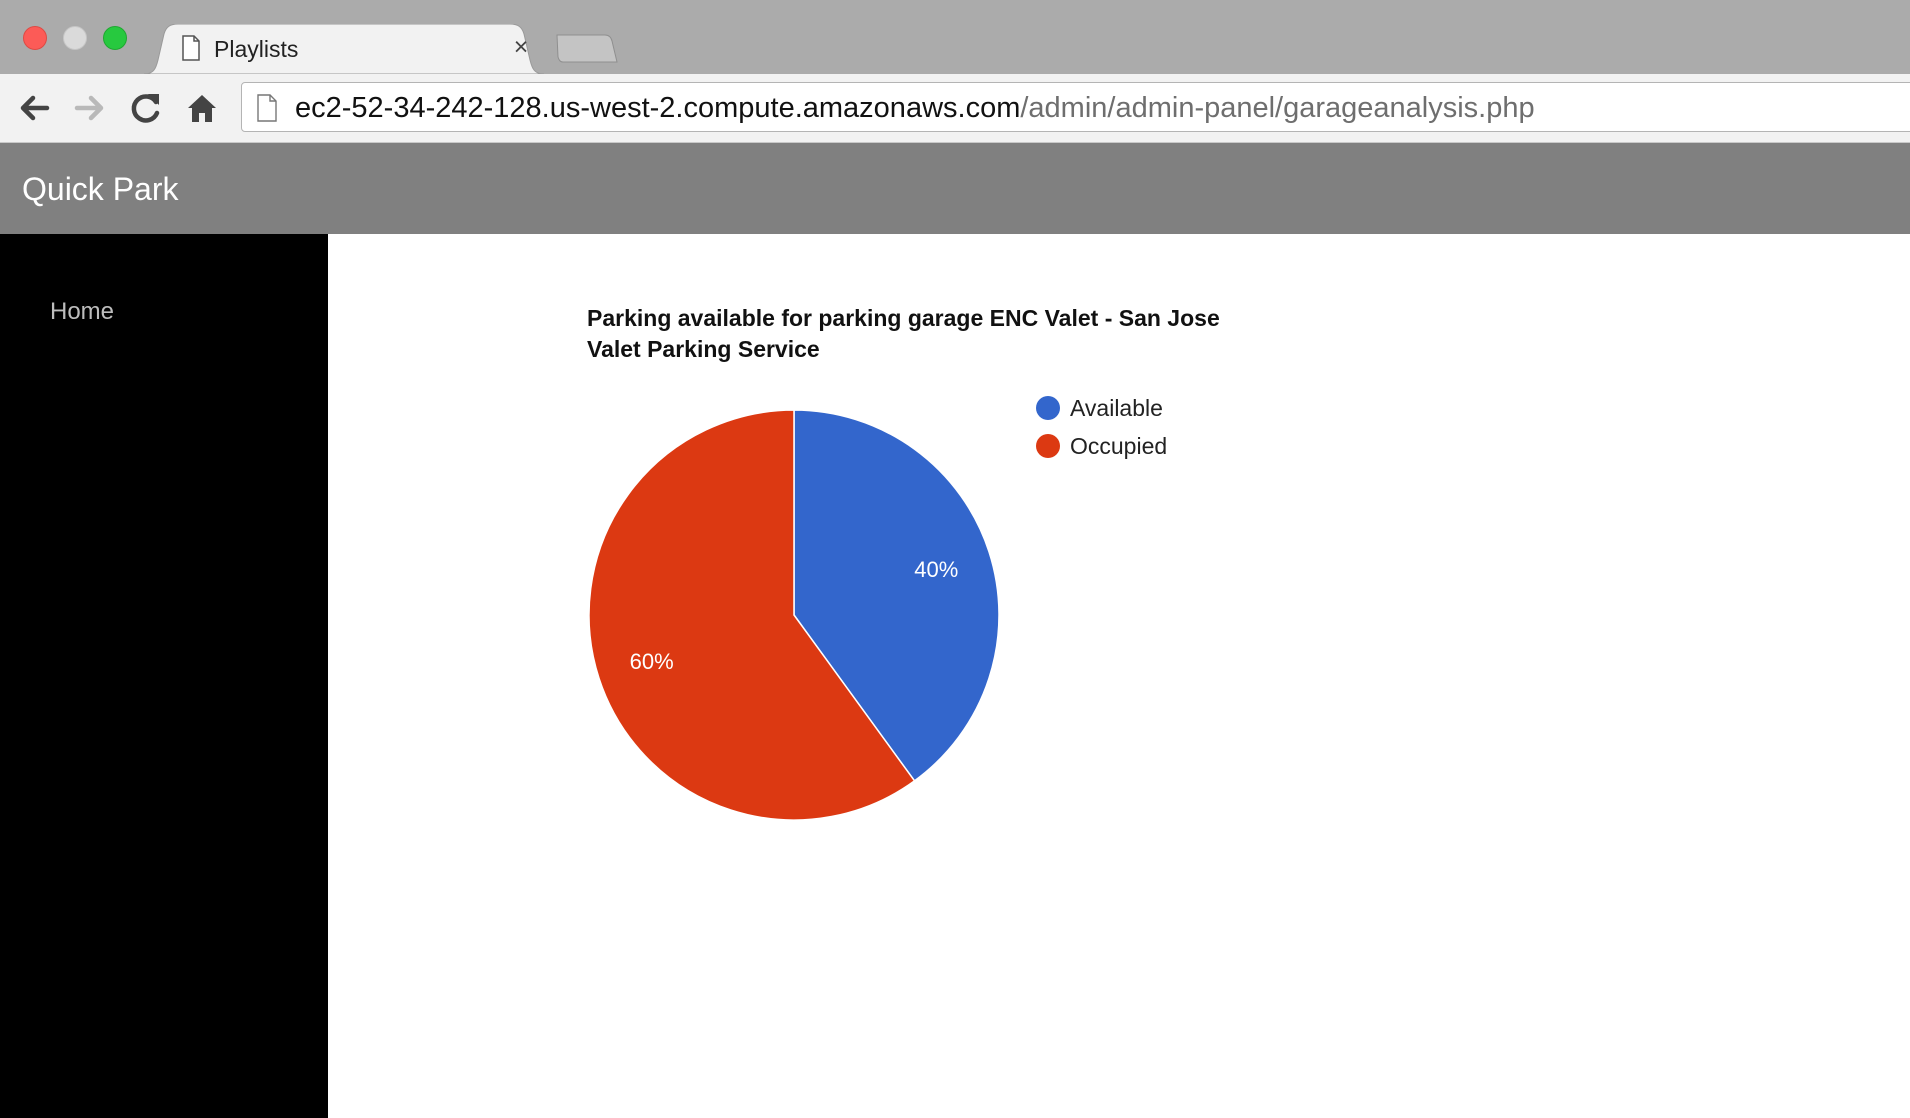 The image size is (1910, 1118). I want to click on app-header: Quick Park, so click(955, 188).